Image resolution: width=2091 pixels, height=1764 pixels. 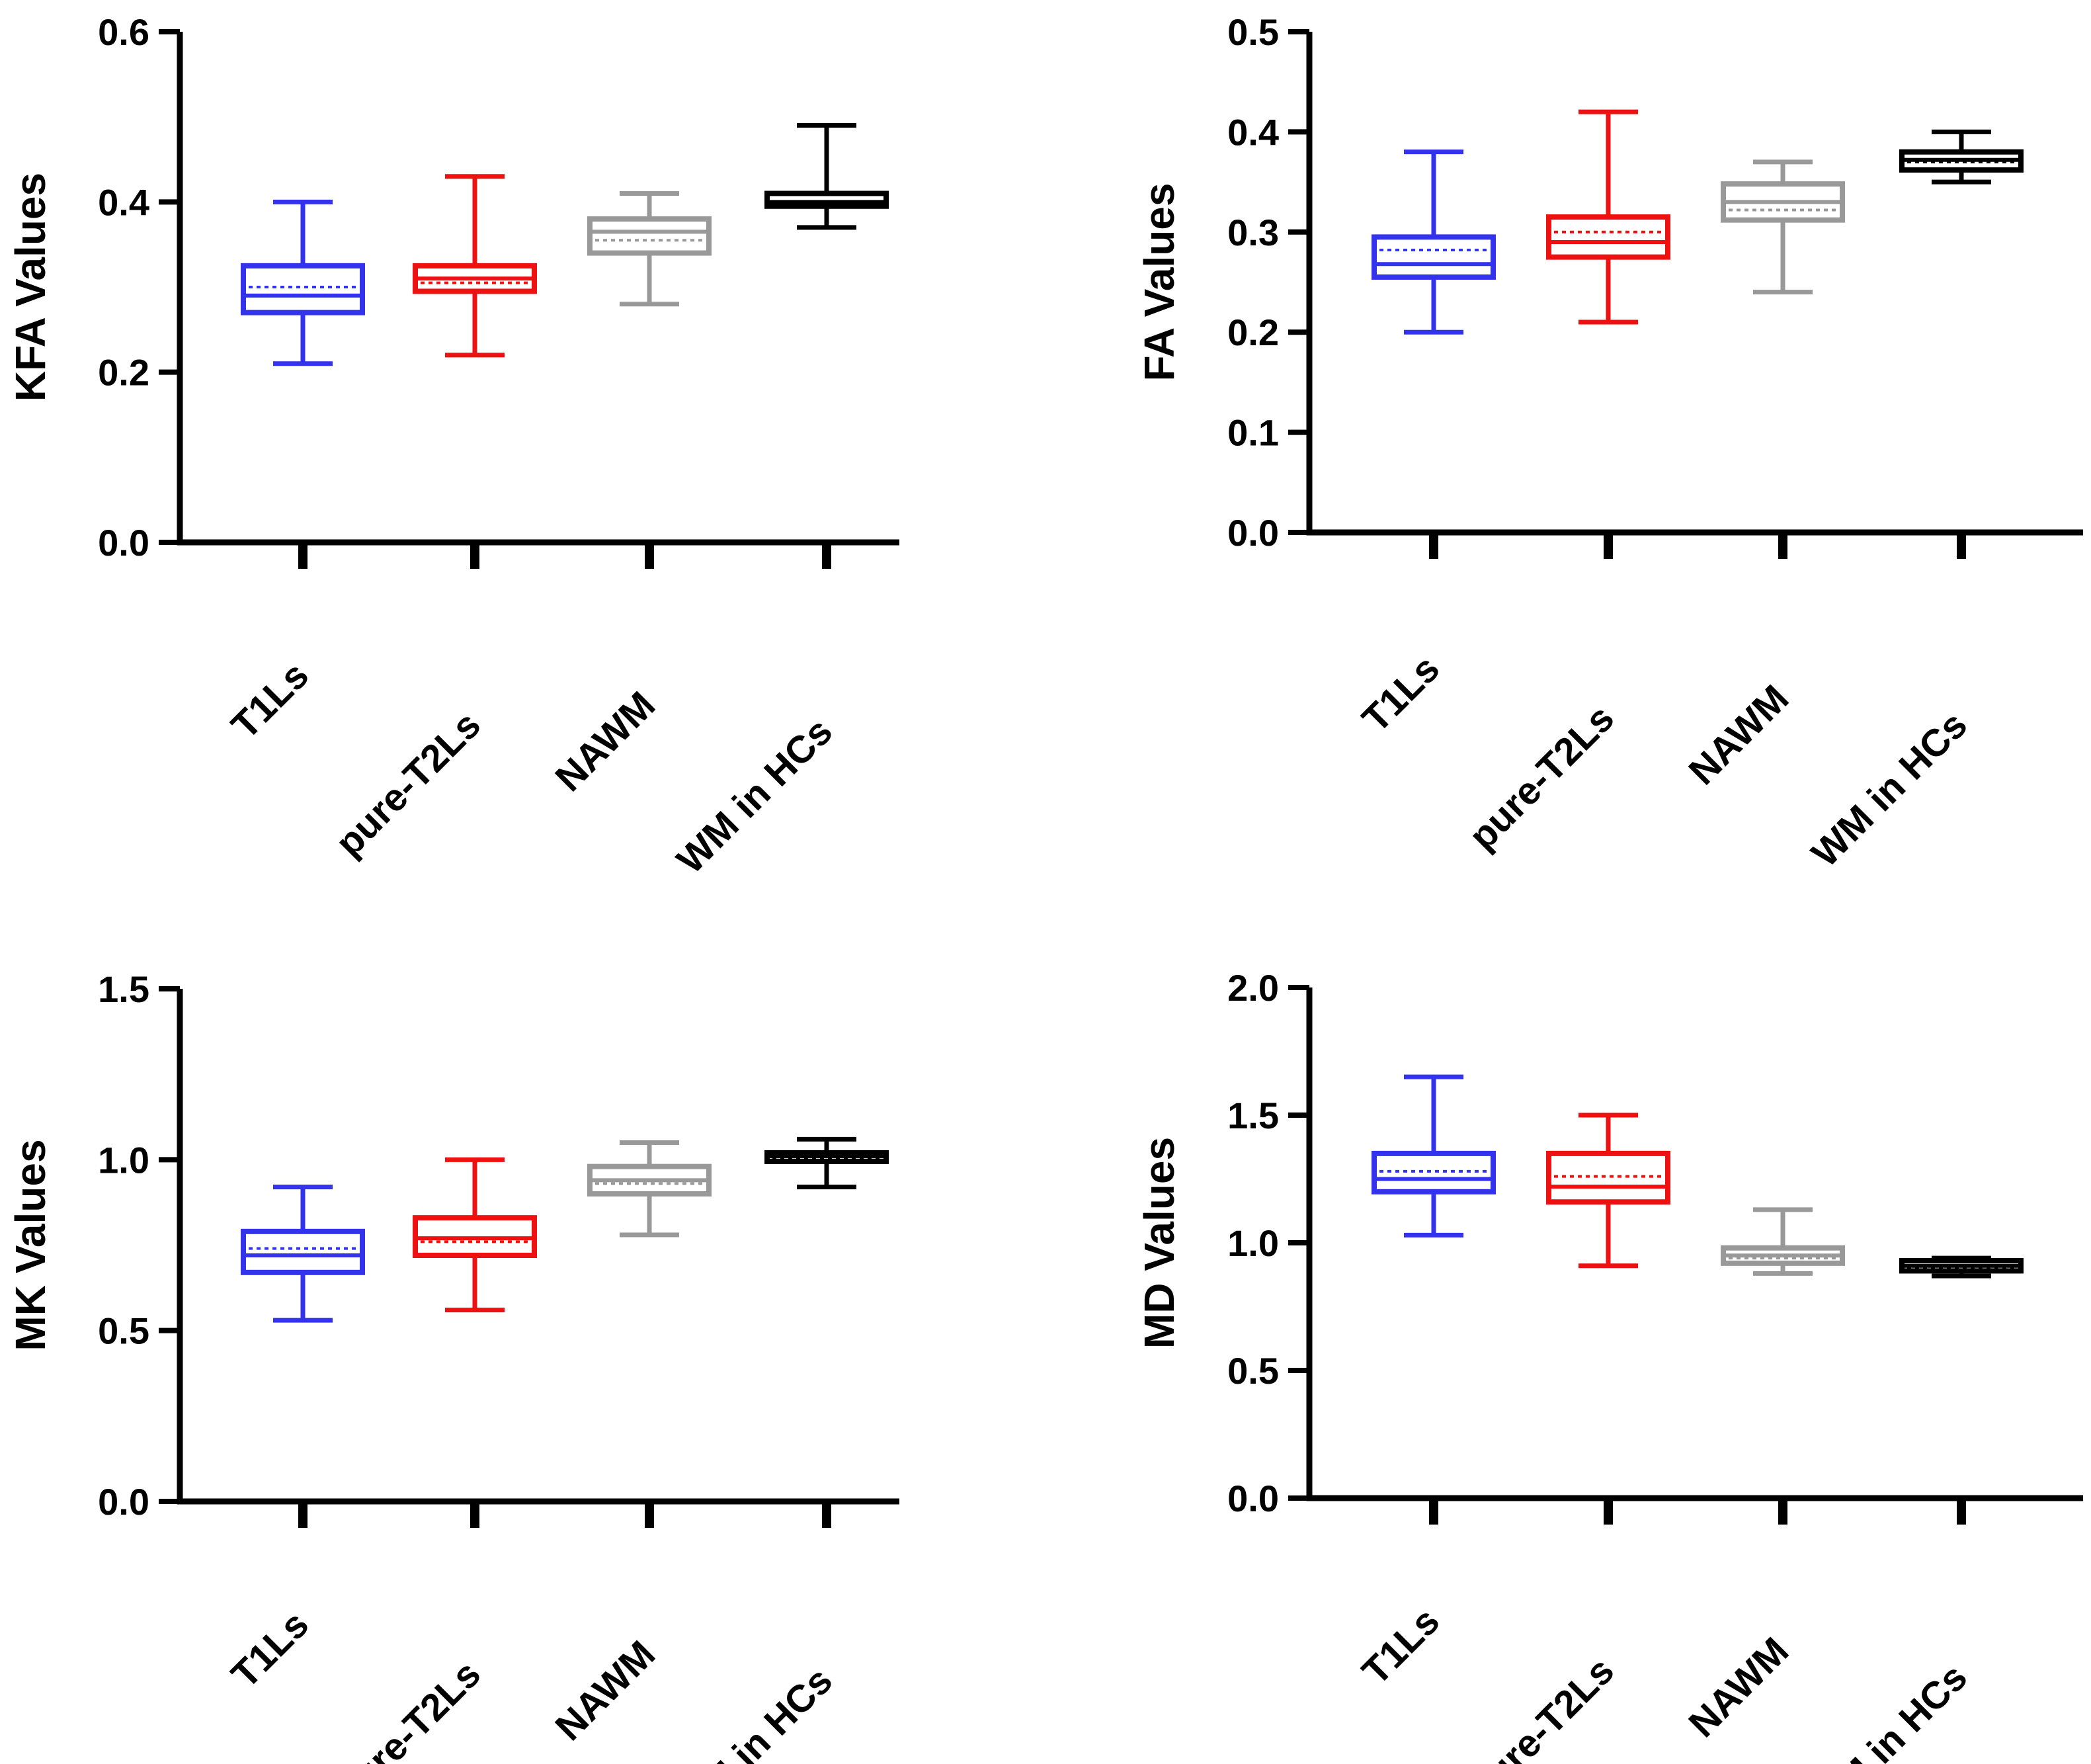 I want to click on y-tick-label: 0.3, so click(x=1253, y=232).